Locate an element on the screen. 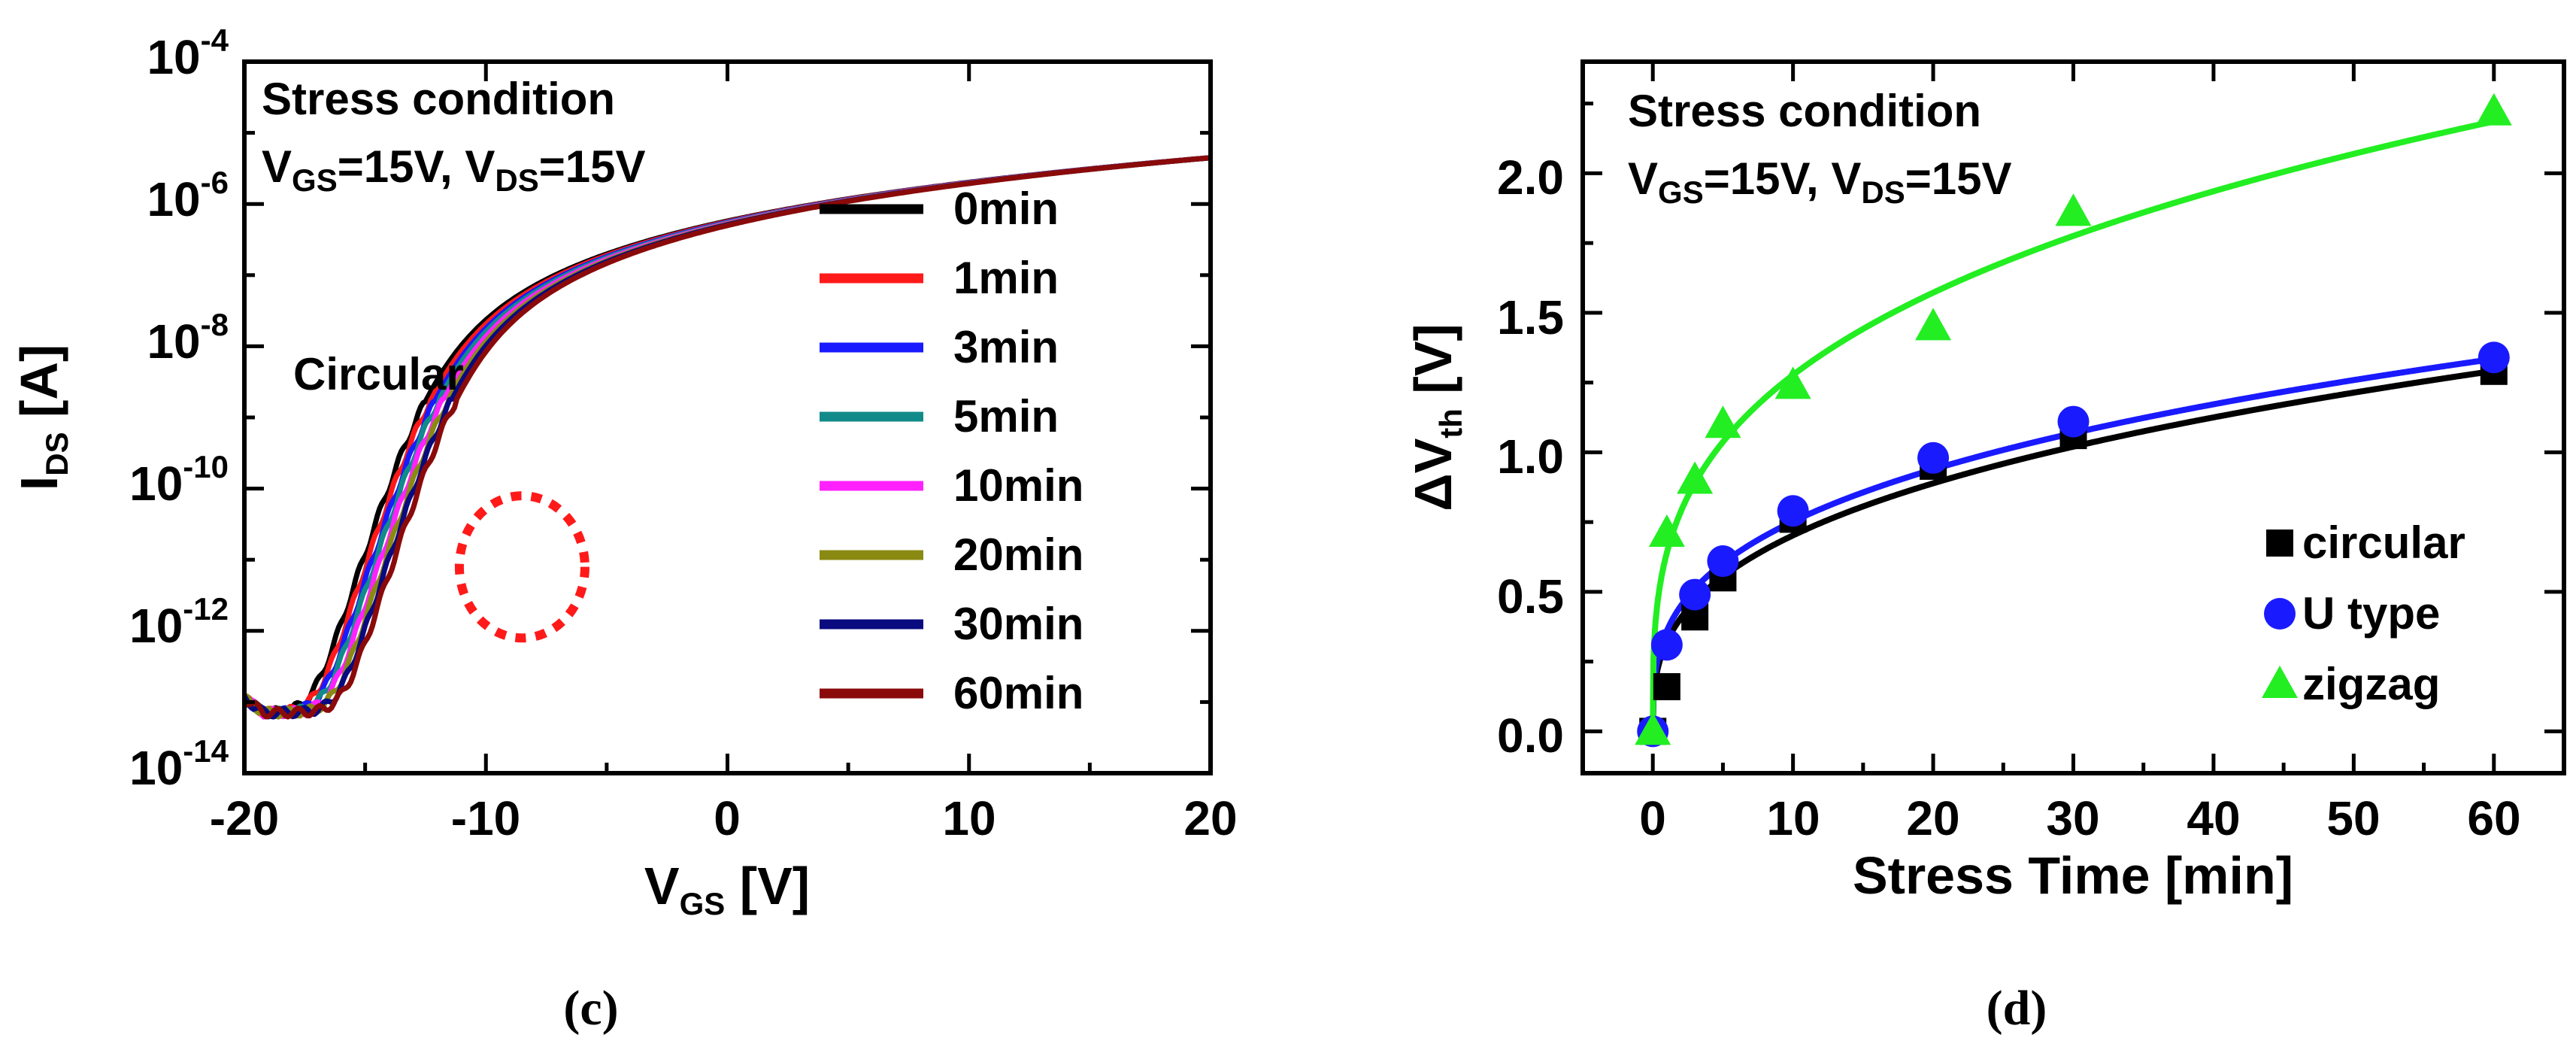 This screenshot has width=2576, height=1059. c-x-axis-label: VGS [V] is located at coordinates (727, 889).